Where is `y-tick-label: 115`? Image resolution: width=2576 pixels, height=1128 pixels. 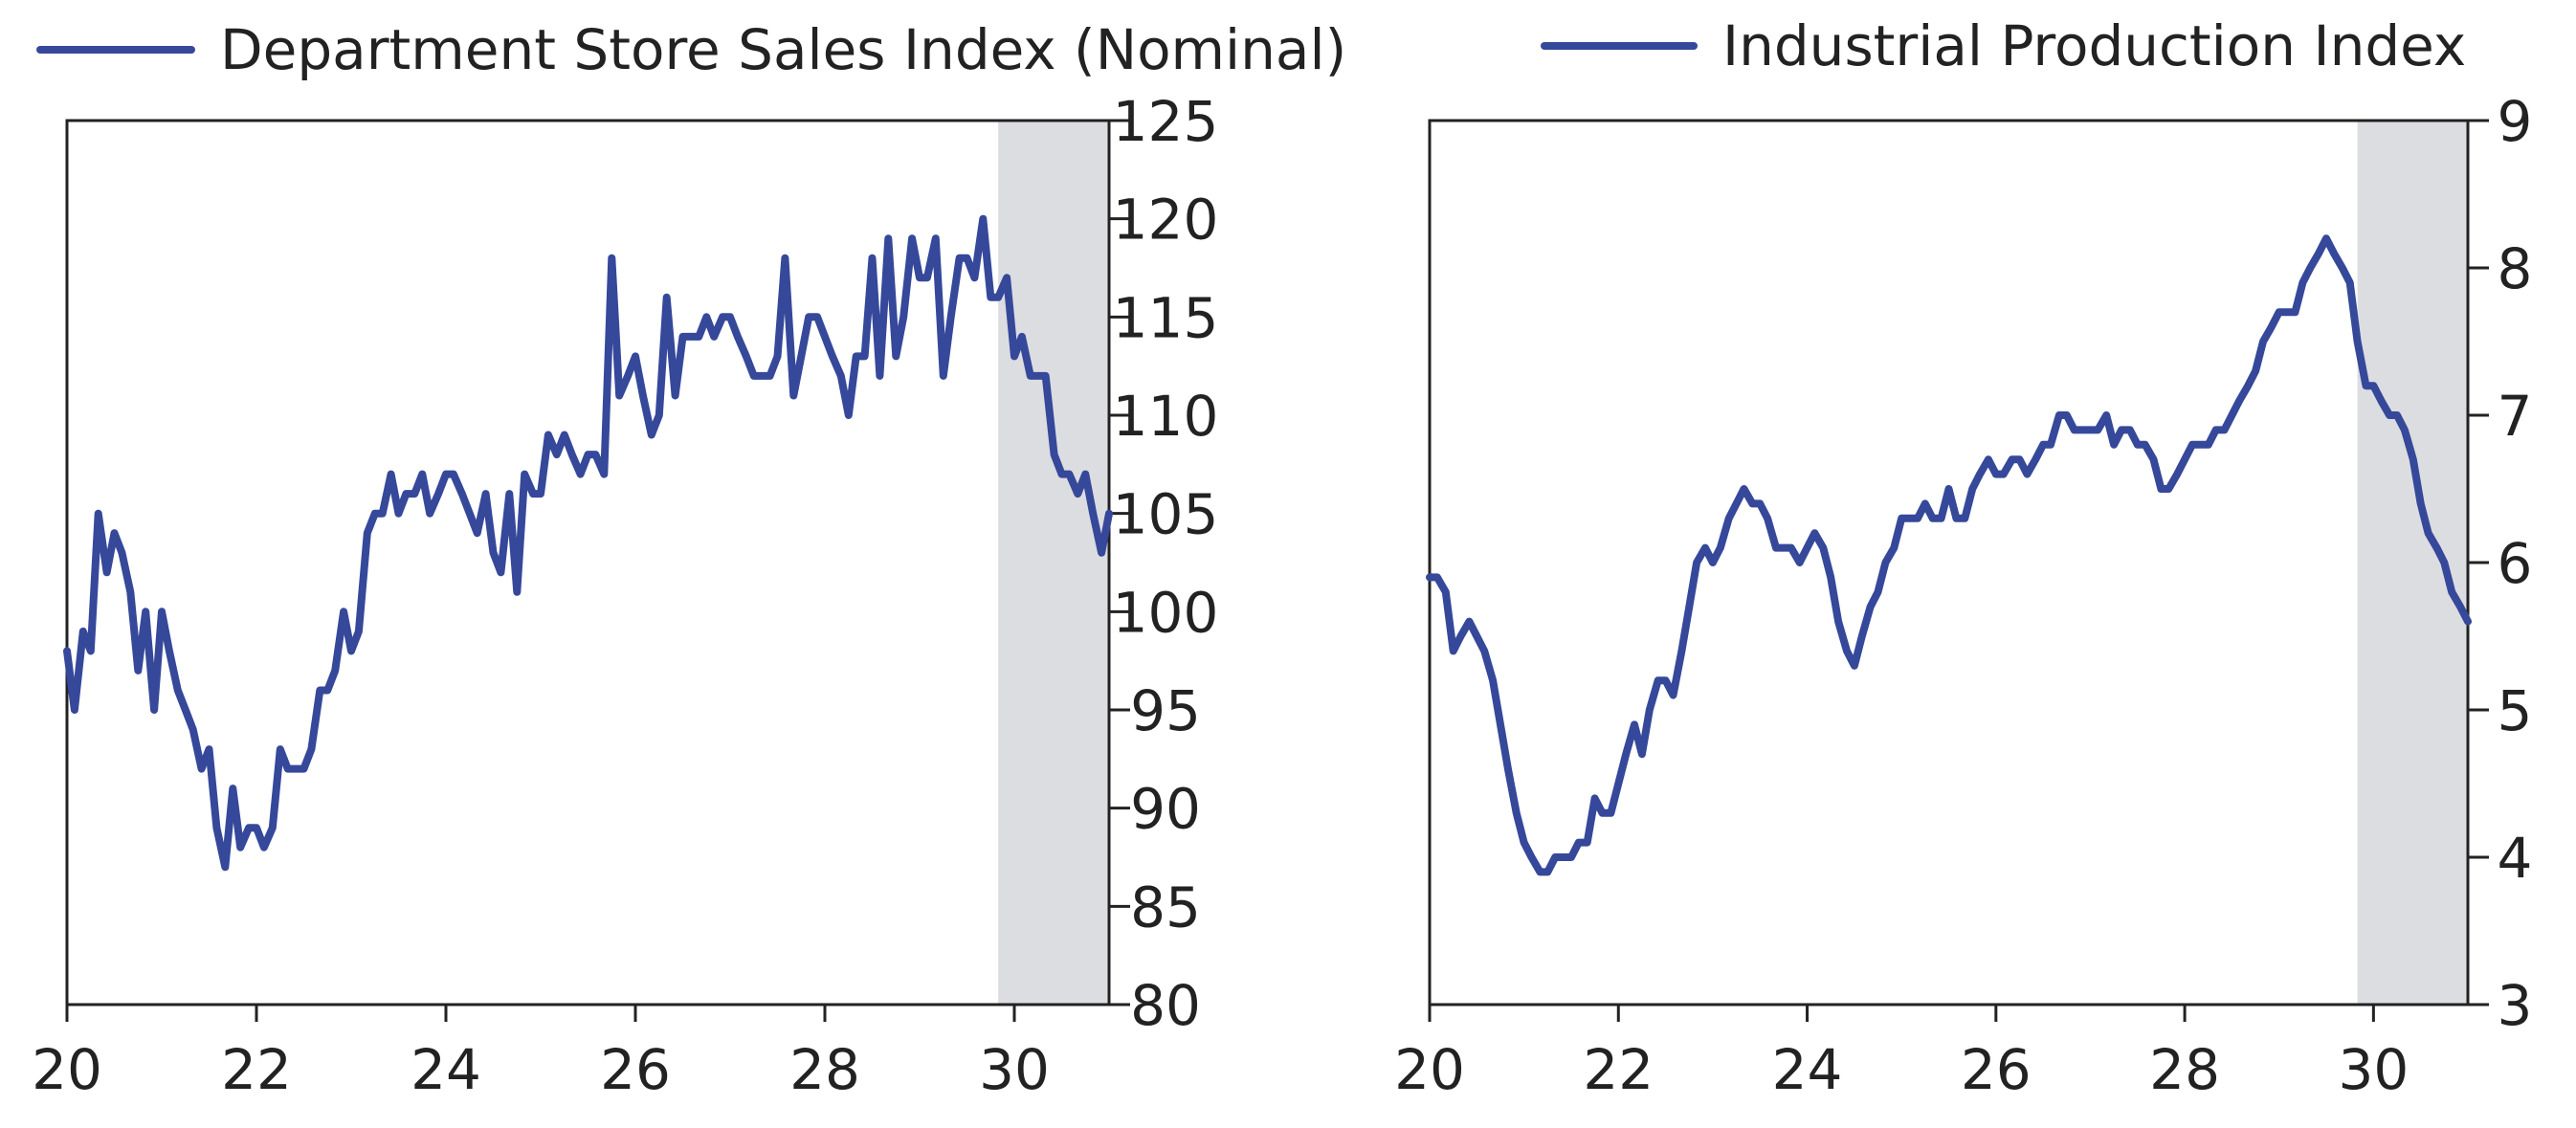
y-tick-label: 115 is located at coordinates (1166, 317).